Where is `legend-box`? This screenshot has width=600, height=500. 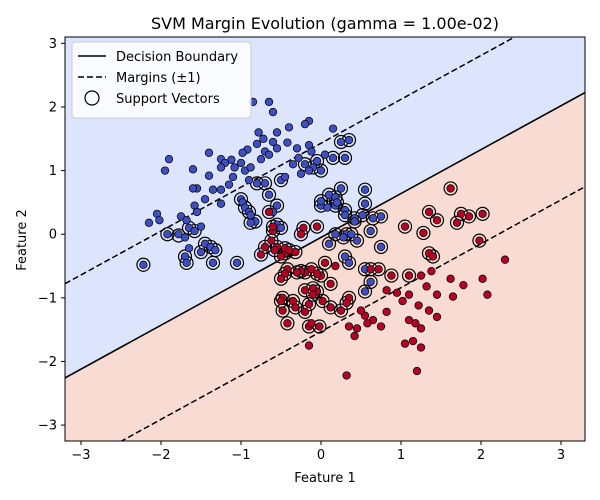
legend-box is located at coordinates (161, 80).